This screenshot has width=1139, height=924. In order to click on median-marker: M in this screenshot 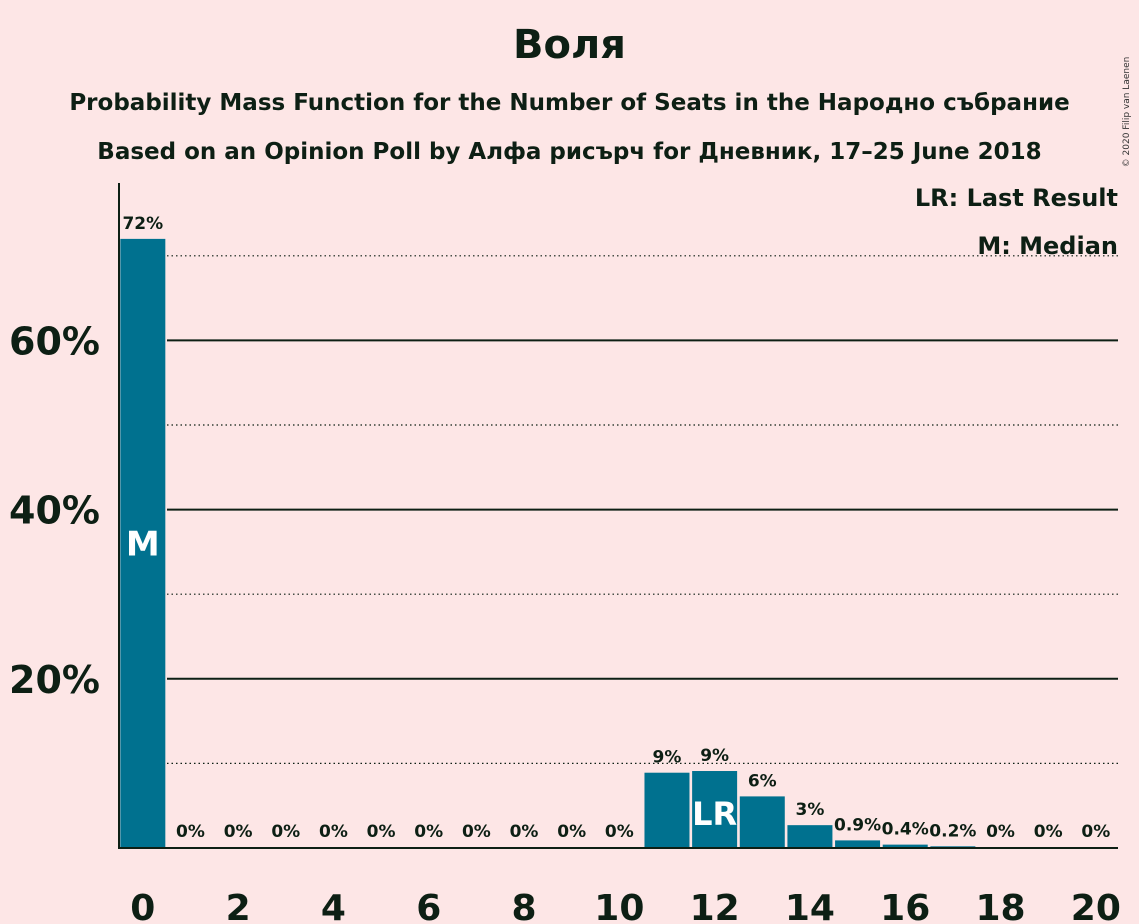, I will do `click(143, 544)`.